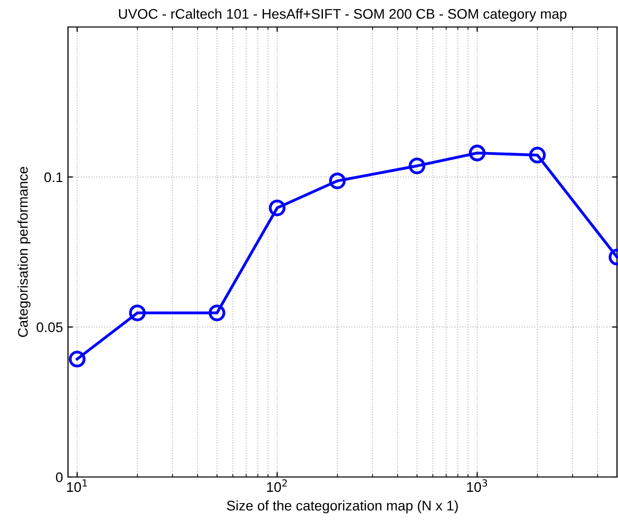 This screenshot has height=527, width=618. What do you see at coordinates (342, 15) in the screenshot?
I see `chart-title: UVOC - rCaltech 101 - HesAff+SIFT - SOM 200 CB - SOM category map` at bounding box center [342, 15].